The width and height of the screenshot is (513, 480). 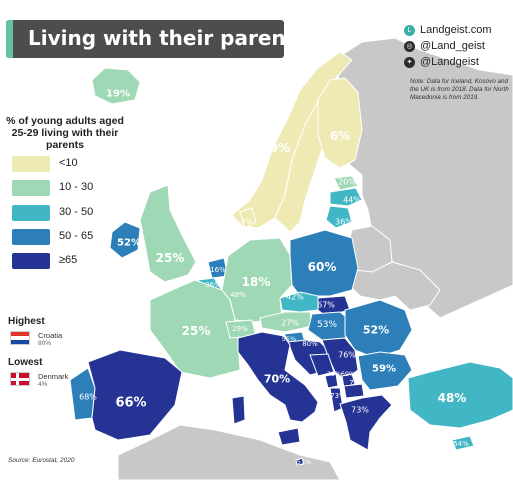 I want to click on greece, so click(x=366, y=422).